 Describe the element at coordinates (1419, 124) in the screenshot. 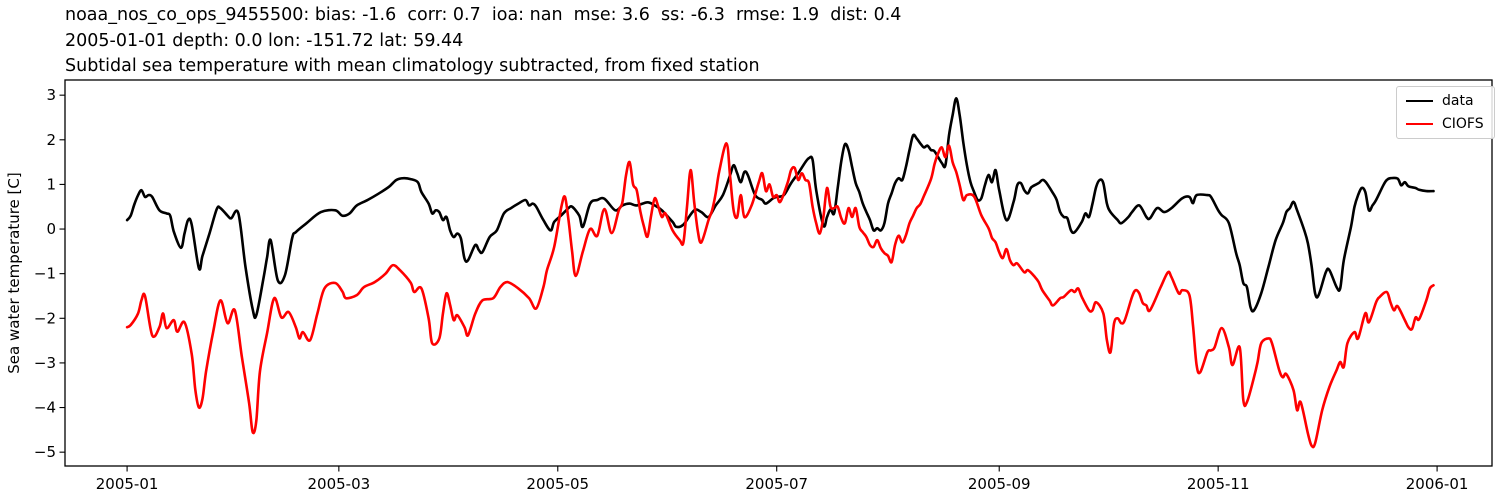

I see `legend-line-swatch-ciofs` at that location.